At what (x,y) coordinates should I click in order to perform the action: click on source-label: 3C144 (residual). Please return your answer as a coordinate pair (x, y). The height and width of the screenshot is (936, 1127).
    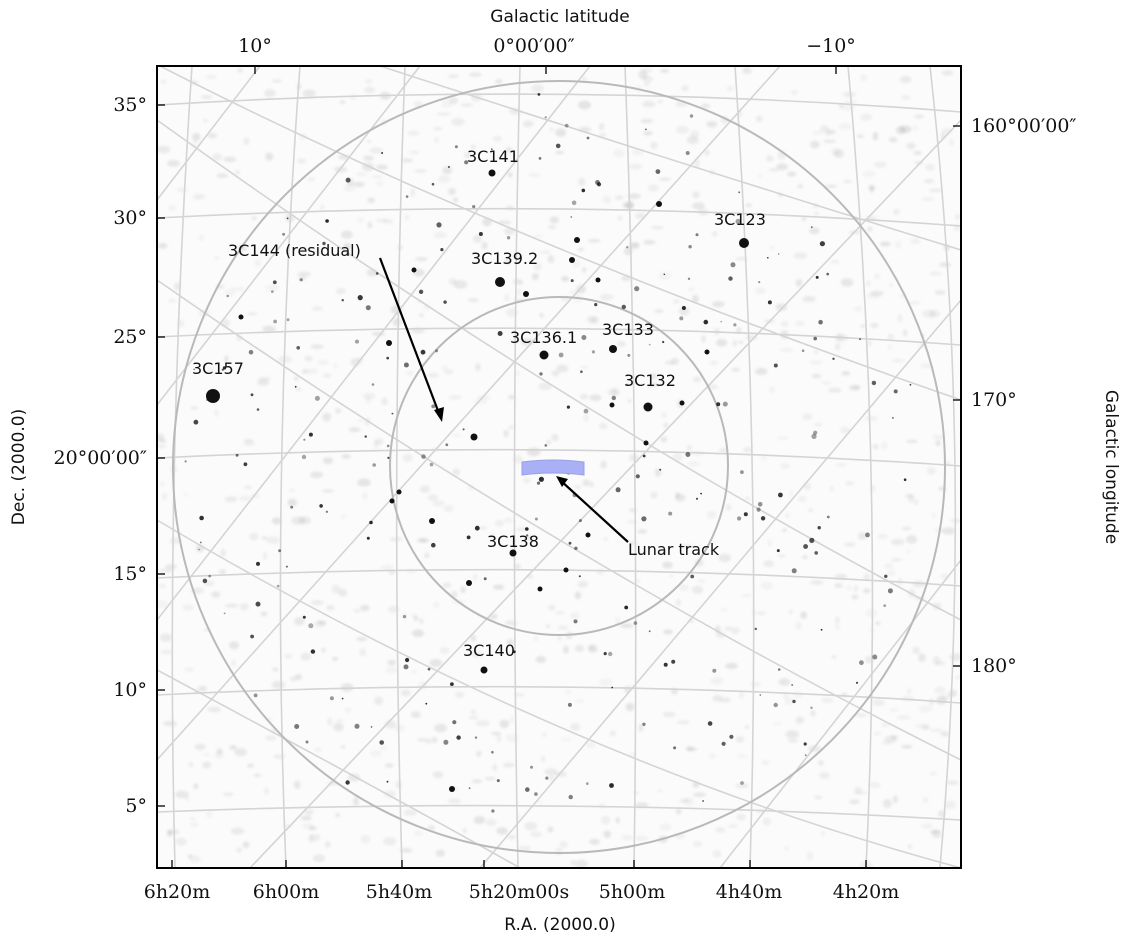
    Looking at the image, I should click on (294, 250).